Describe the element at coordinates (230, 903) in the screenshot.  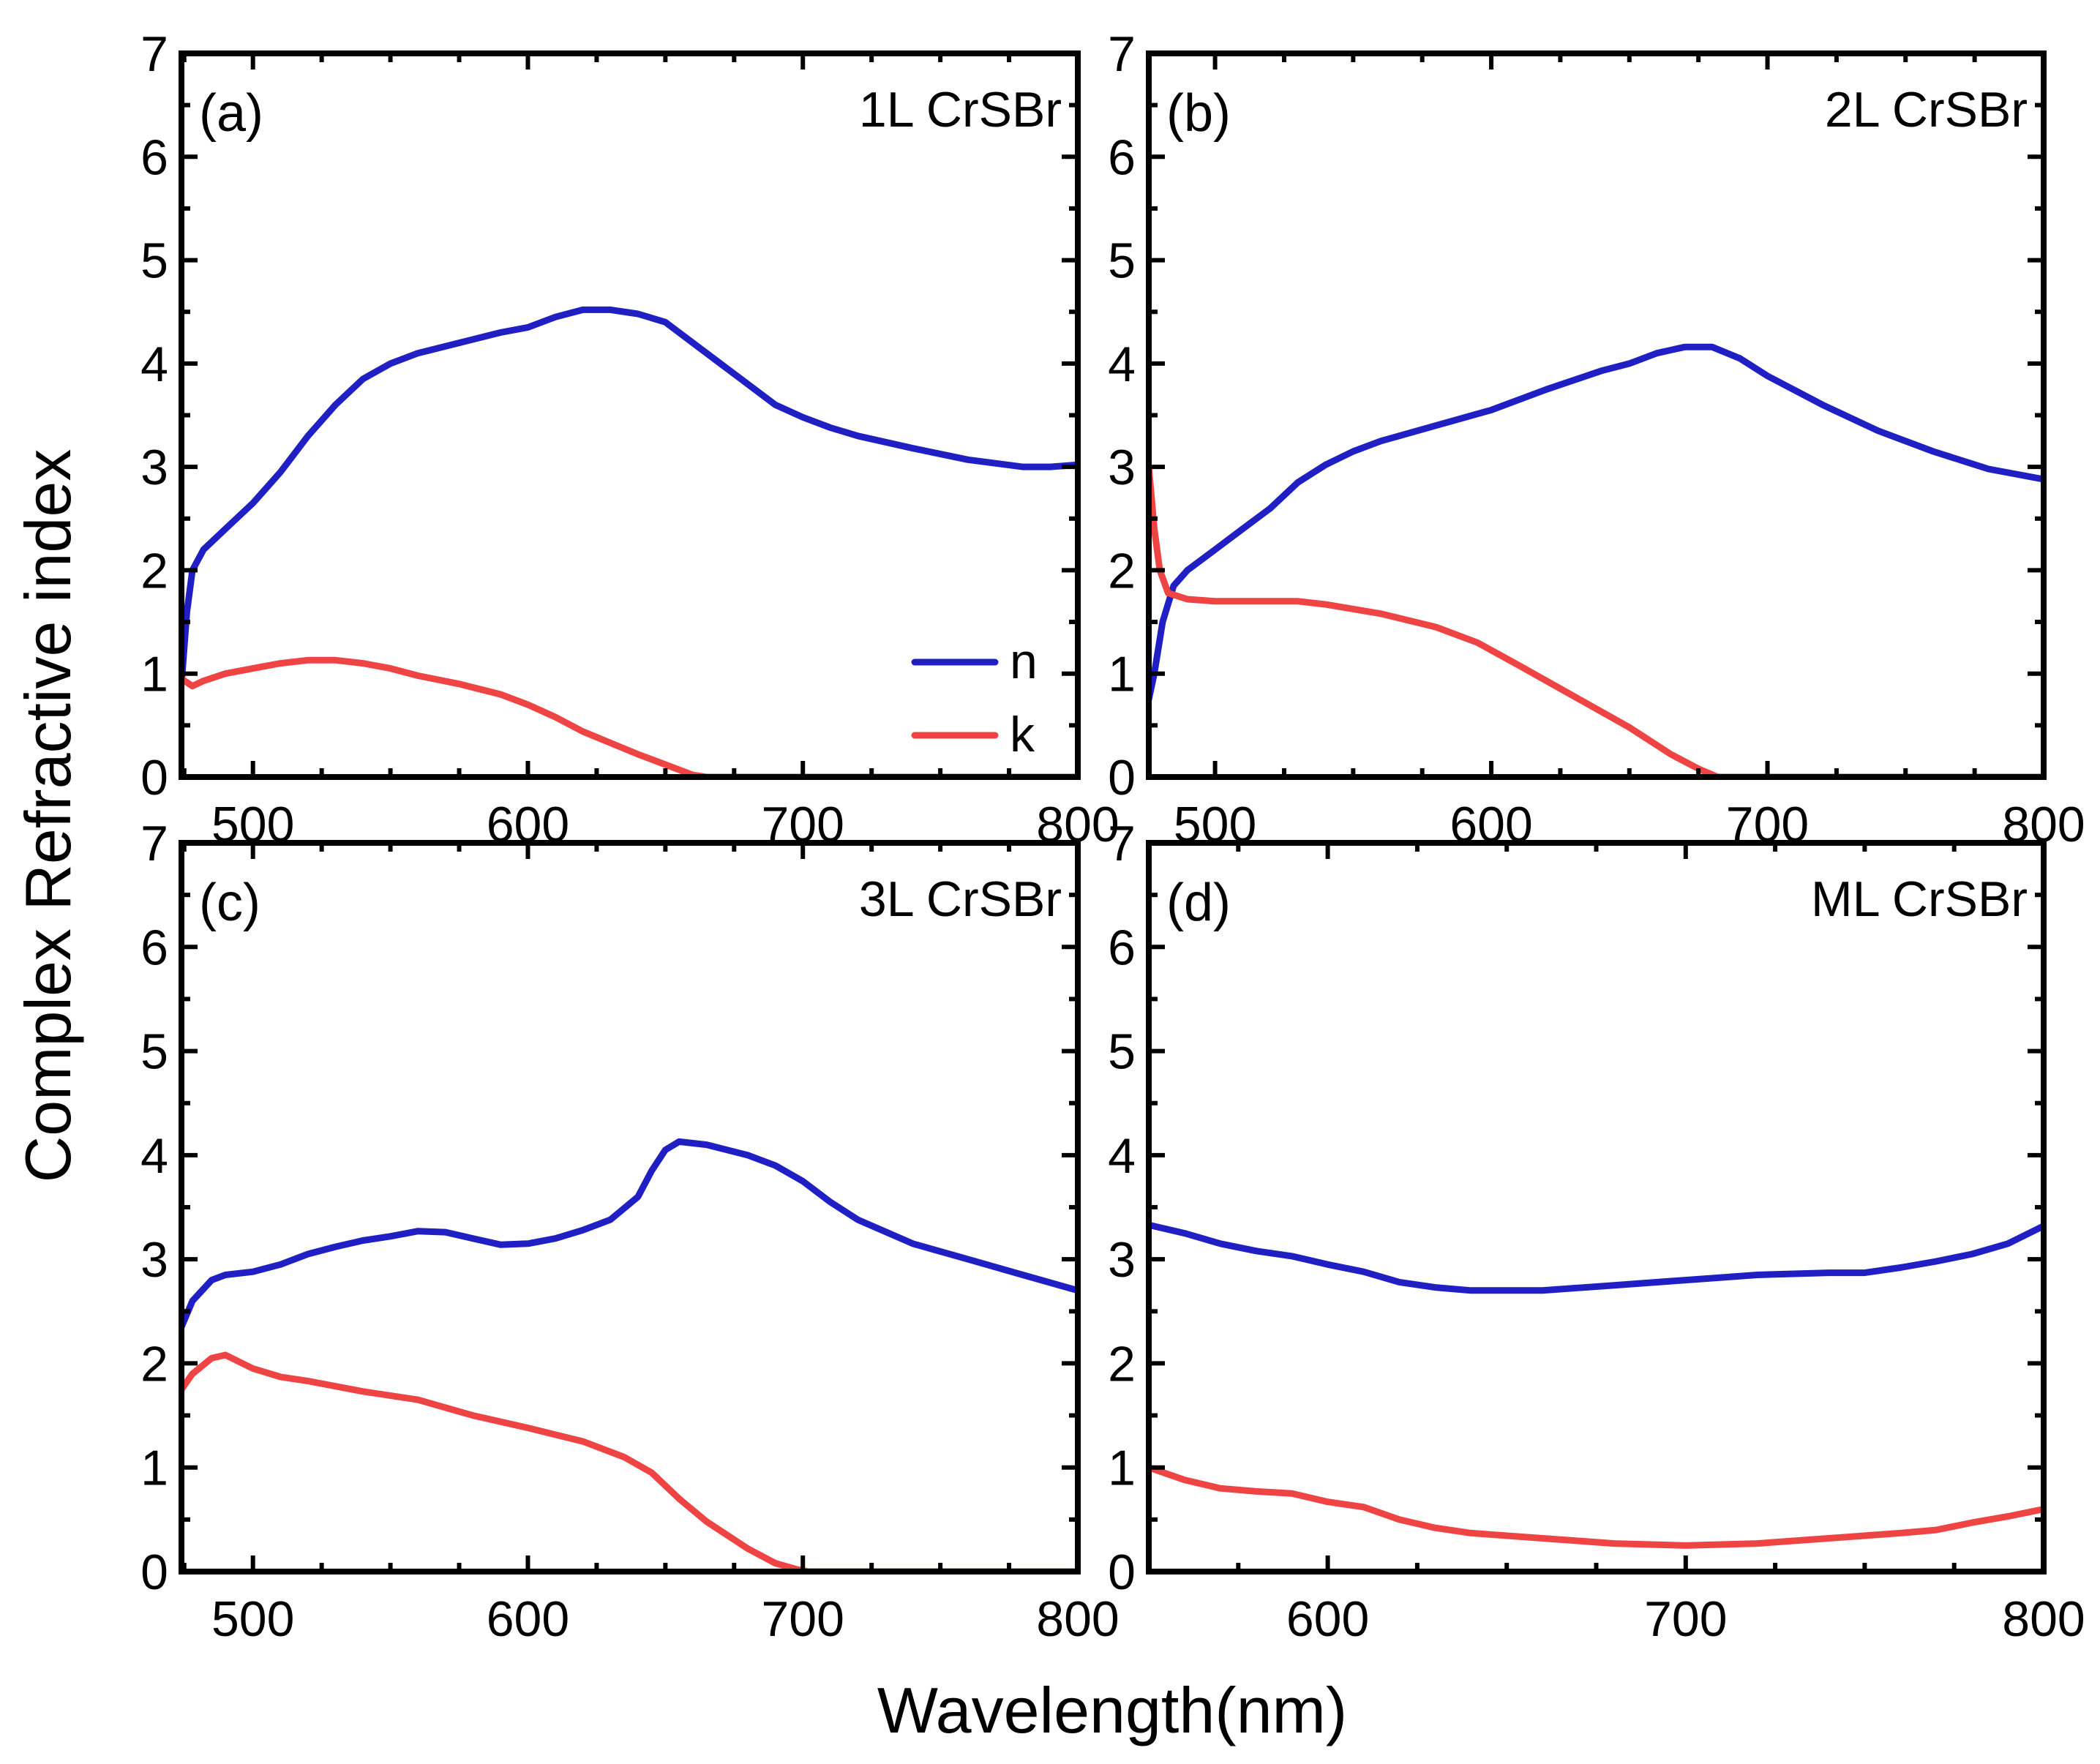
I see `panel-label: (c)` at that location.